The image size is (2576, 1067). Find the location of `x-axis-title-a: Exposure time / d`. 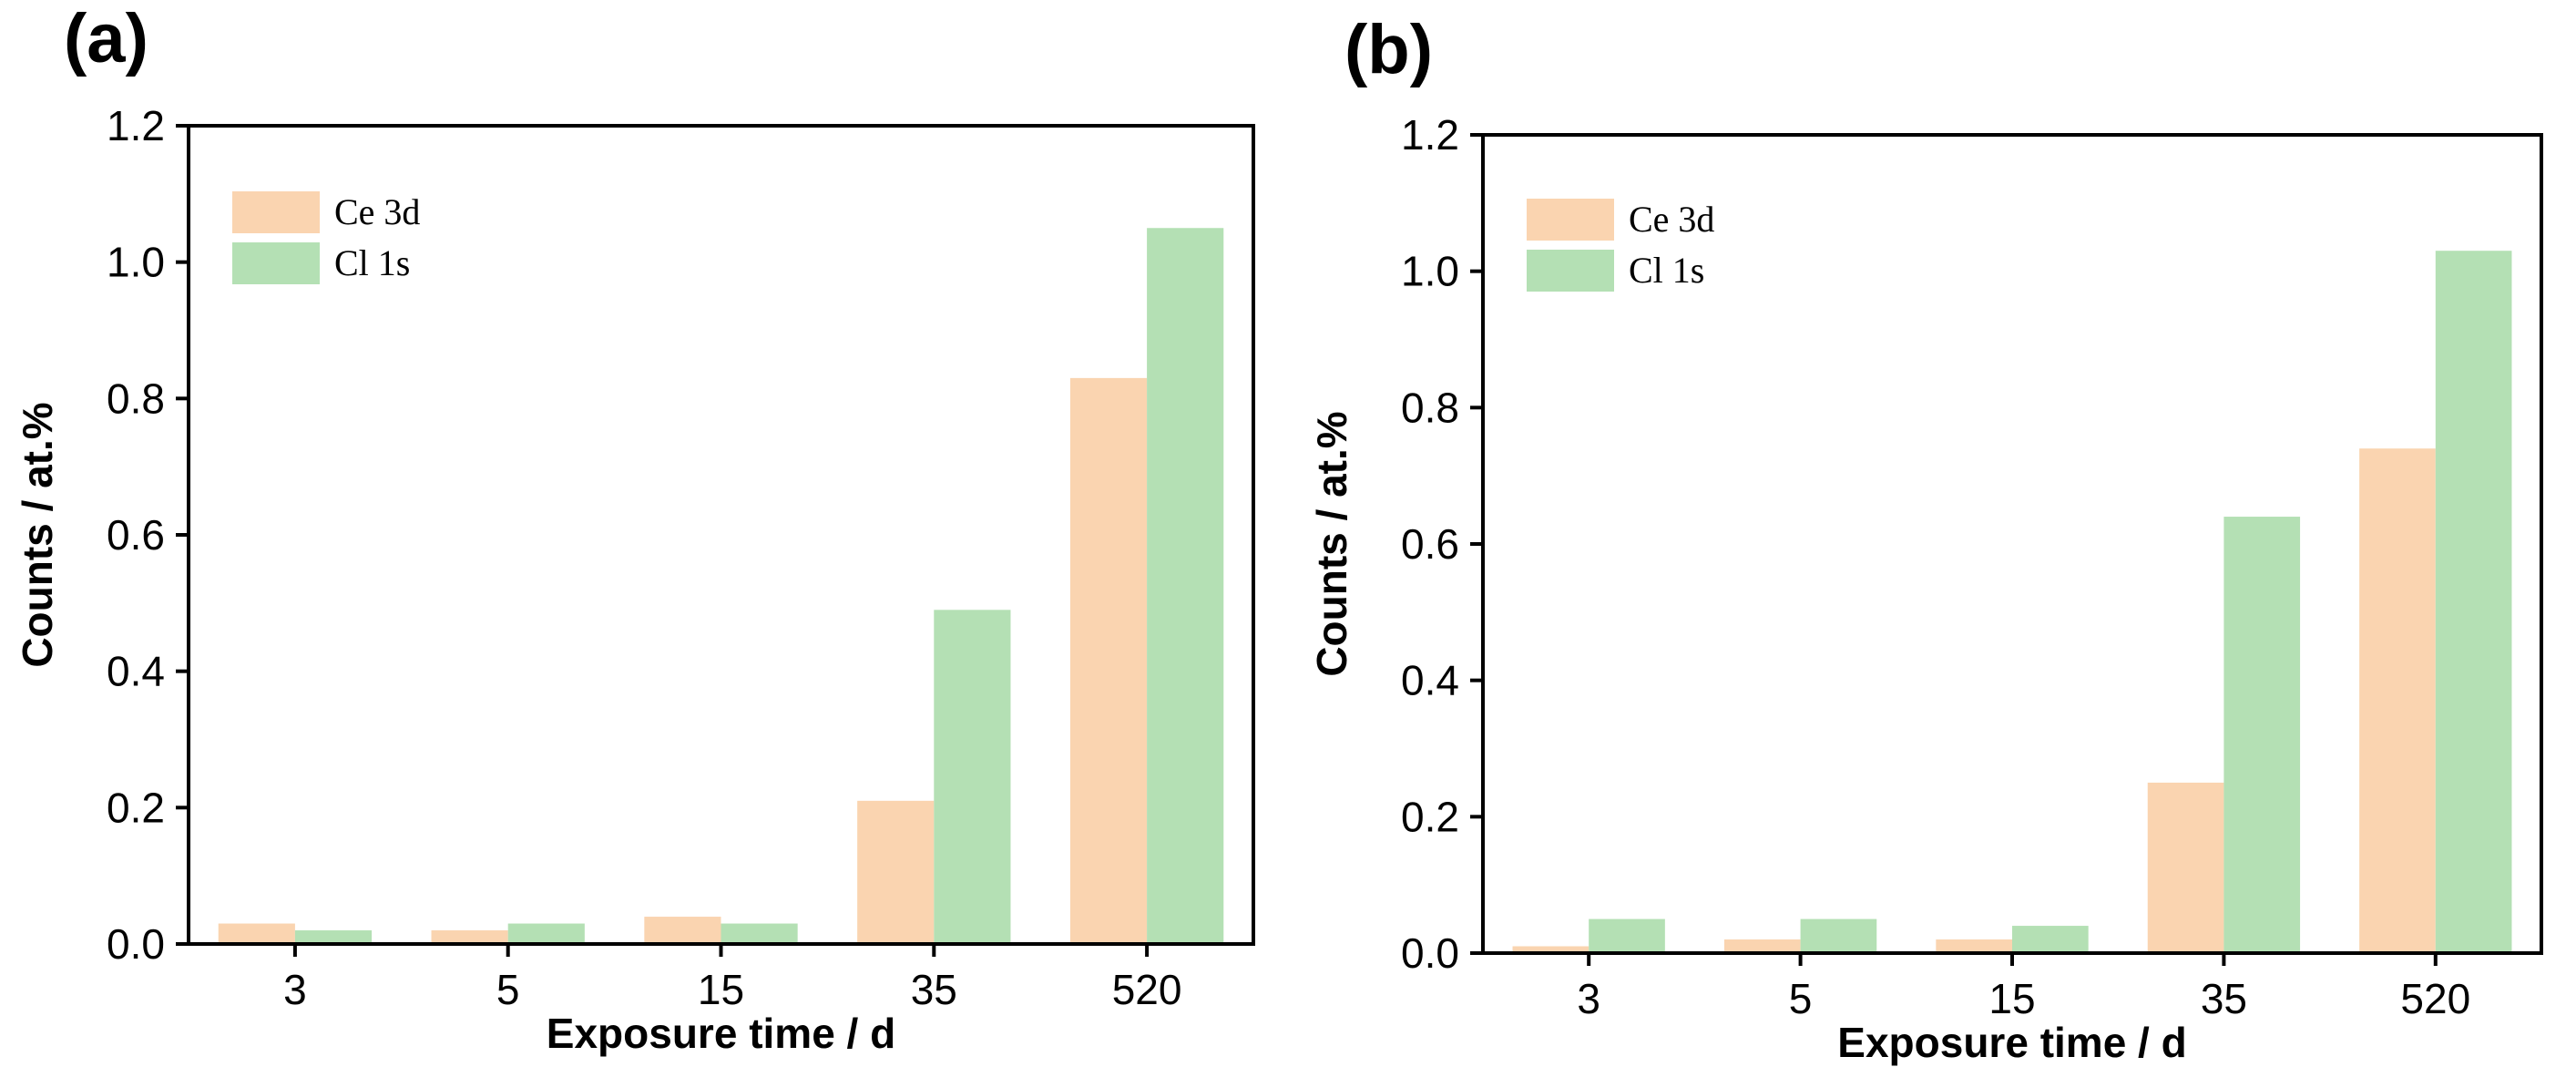

x-axis-title-a: Exposure time / d is located at coordinates (721, 1033).